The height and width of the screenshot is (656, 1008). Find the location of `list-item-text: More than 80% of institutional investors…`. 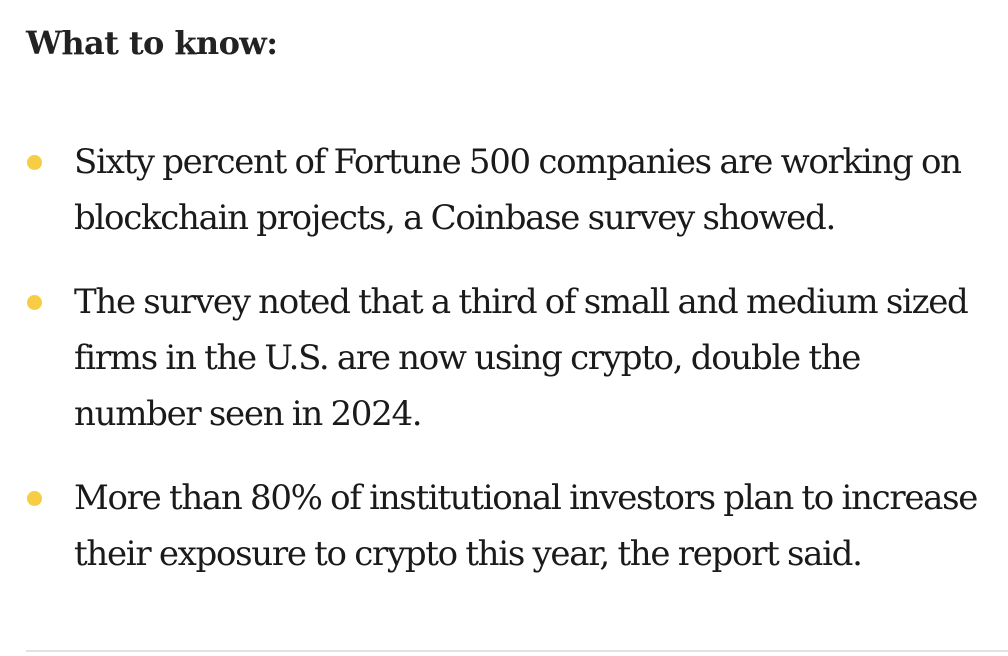

list-item-text: More than 80% of institutional investors… is located at coordinates (526, 526).